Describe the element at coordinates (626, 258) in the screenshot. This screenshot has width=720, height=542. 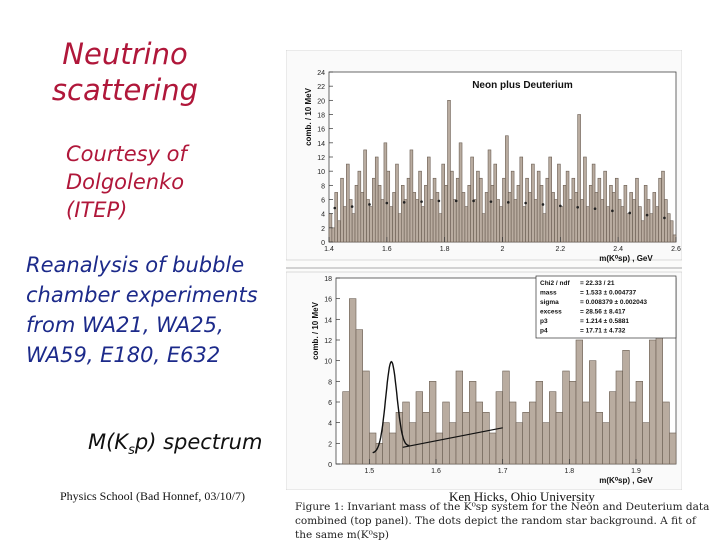
I see `x-axis-label: m(K⁰sp) , GeV` at that location.